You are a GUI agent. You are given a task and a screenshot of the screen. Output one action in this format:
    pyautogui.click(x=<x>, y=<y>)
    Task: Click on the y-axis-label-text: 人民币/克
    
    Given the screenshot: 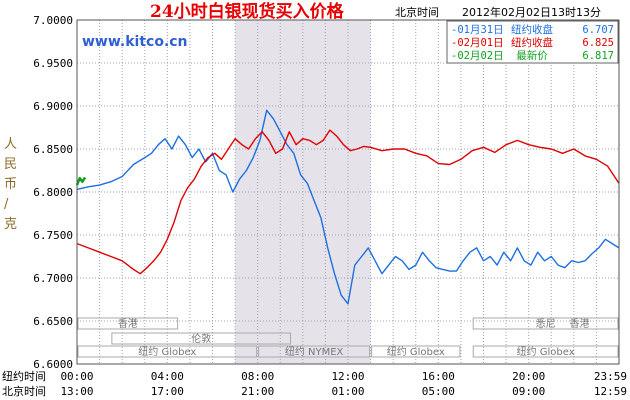 What is the action you would take?
    pyautogui.click(x=10, y=184)
    